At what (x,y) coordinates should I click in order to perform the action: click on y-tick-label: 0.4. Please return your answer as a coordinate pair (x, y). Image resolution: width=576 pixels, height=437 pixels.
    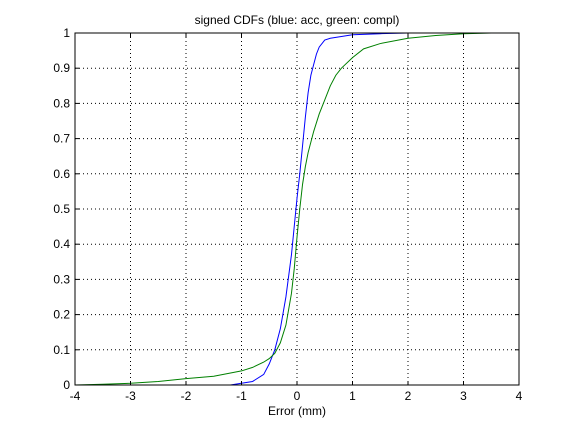
    Looking at the image, I should click on (61, 244).